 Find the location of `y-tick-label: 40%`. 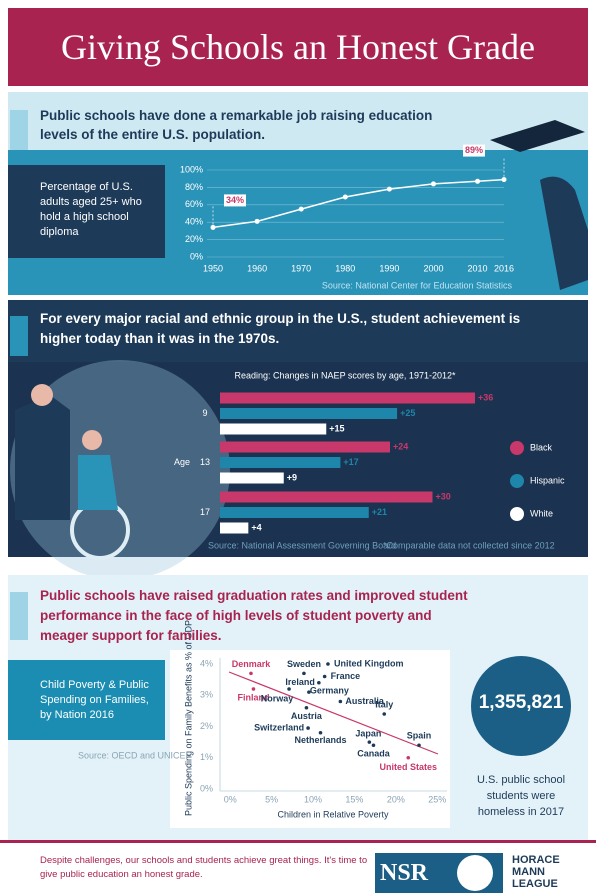

y-tick-label: 40% is located at coordinates (194, 222).